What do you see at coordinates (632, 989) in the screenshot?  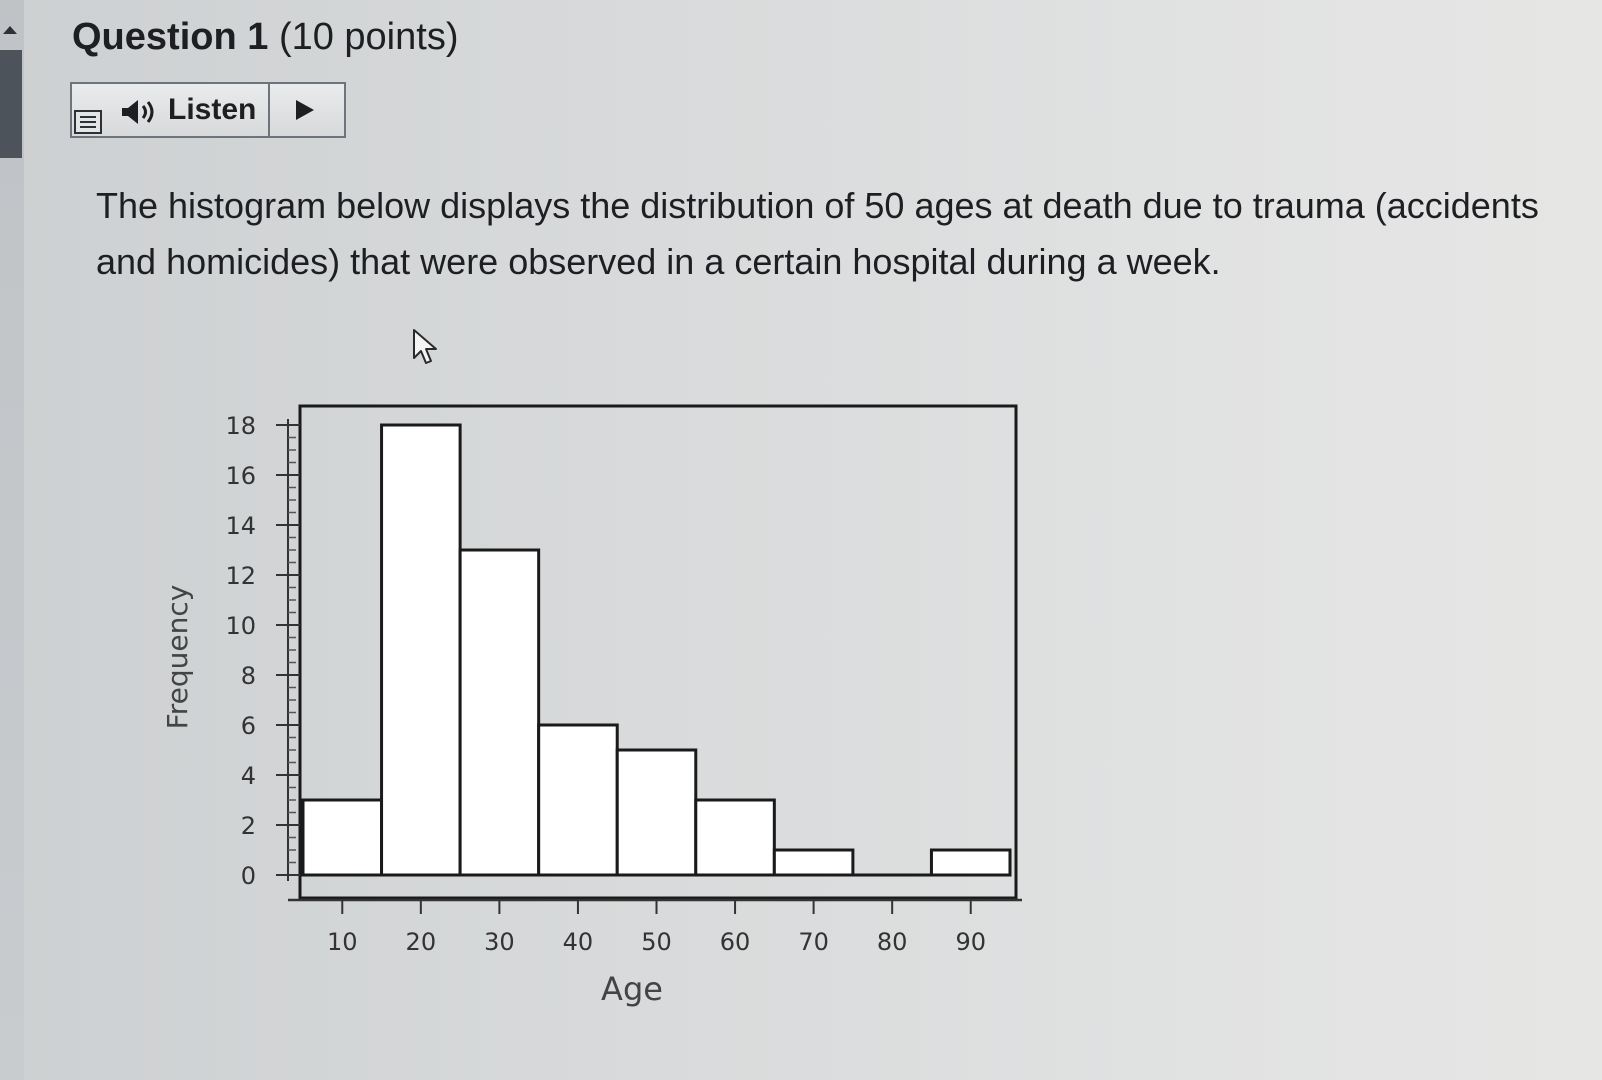 I see `x-axis-label: Age` at bounding box center [632, 989].